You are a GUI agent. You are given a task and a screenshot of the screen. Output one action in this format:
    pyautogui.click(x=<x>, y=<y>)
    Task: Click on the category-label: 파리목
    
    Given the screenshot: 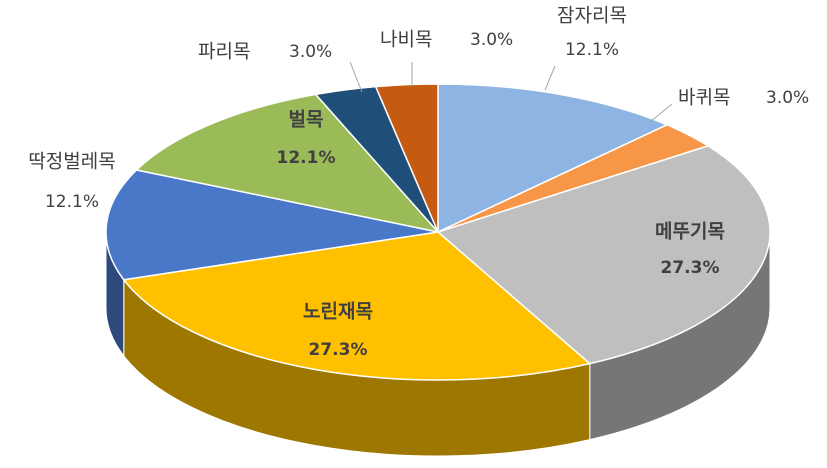 What is the action you would take?
    pyautogui.click(x=224, y=52)
    